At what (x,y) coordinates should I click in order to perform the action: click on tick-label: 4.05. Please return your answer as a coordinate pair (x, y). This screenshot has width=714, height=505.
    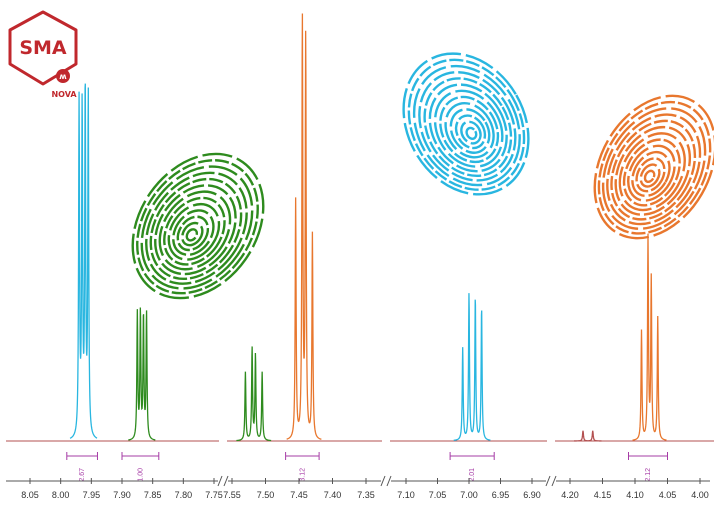
    Looking at the image, I should click on (668, 495).